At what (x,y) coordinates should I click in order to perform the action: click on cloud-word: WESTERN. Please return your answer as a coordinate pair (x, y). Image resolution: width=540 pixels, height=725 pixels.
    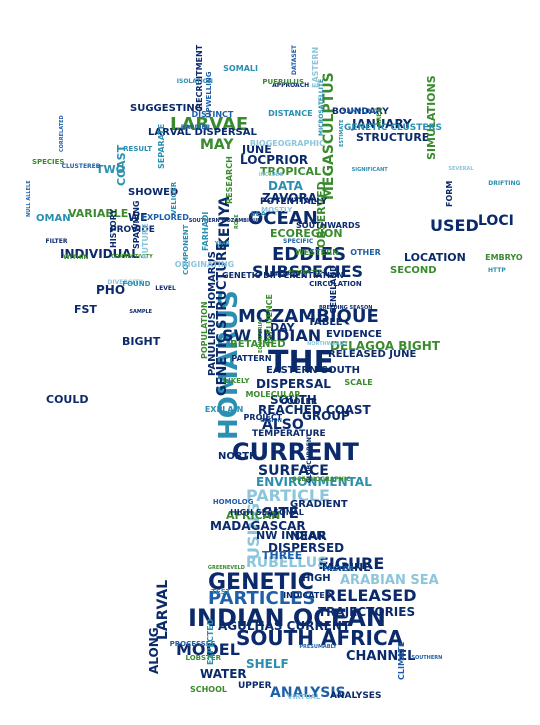
    Looking at the image, I should click on (317, 253).